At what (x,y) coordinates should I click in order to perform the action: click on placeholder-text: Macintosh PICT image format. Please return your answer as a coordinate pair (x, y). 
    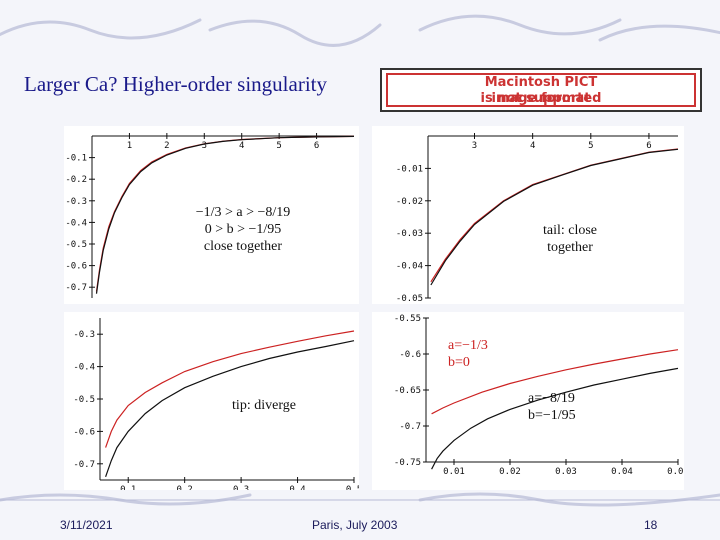
    Looking at the image, I should click on (541, 91).